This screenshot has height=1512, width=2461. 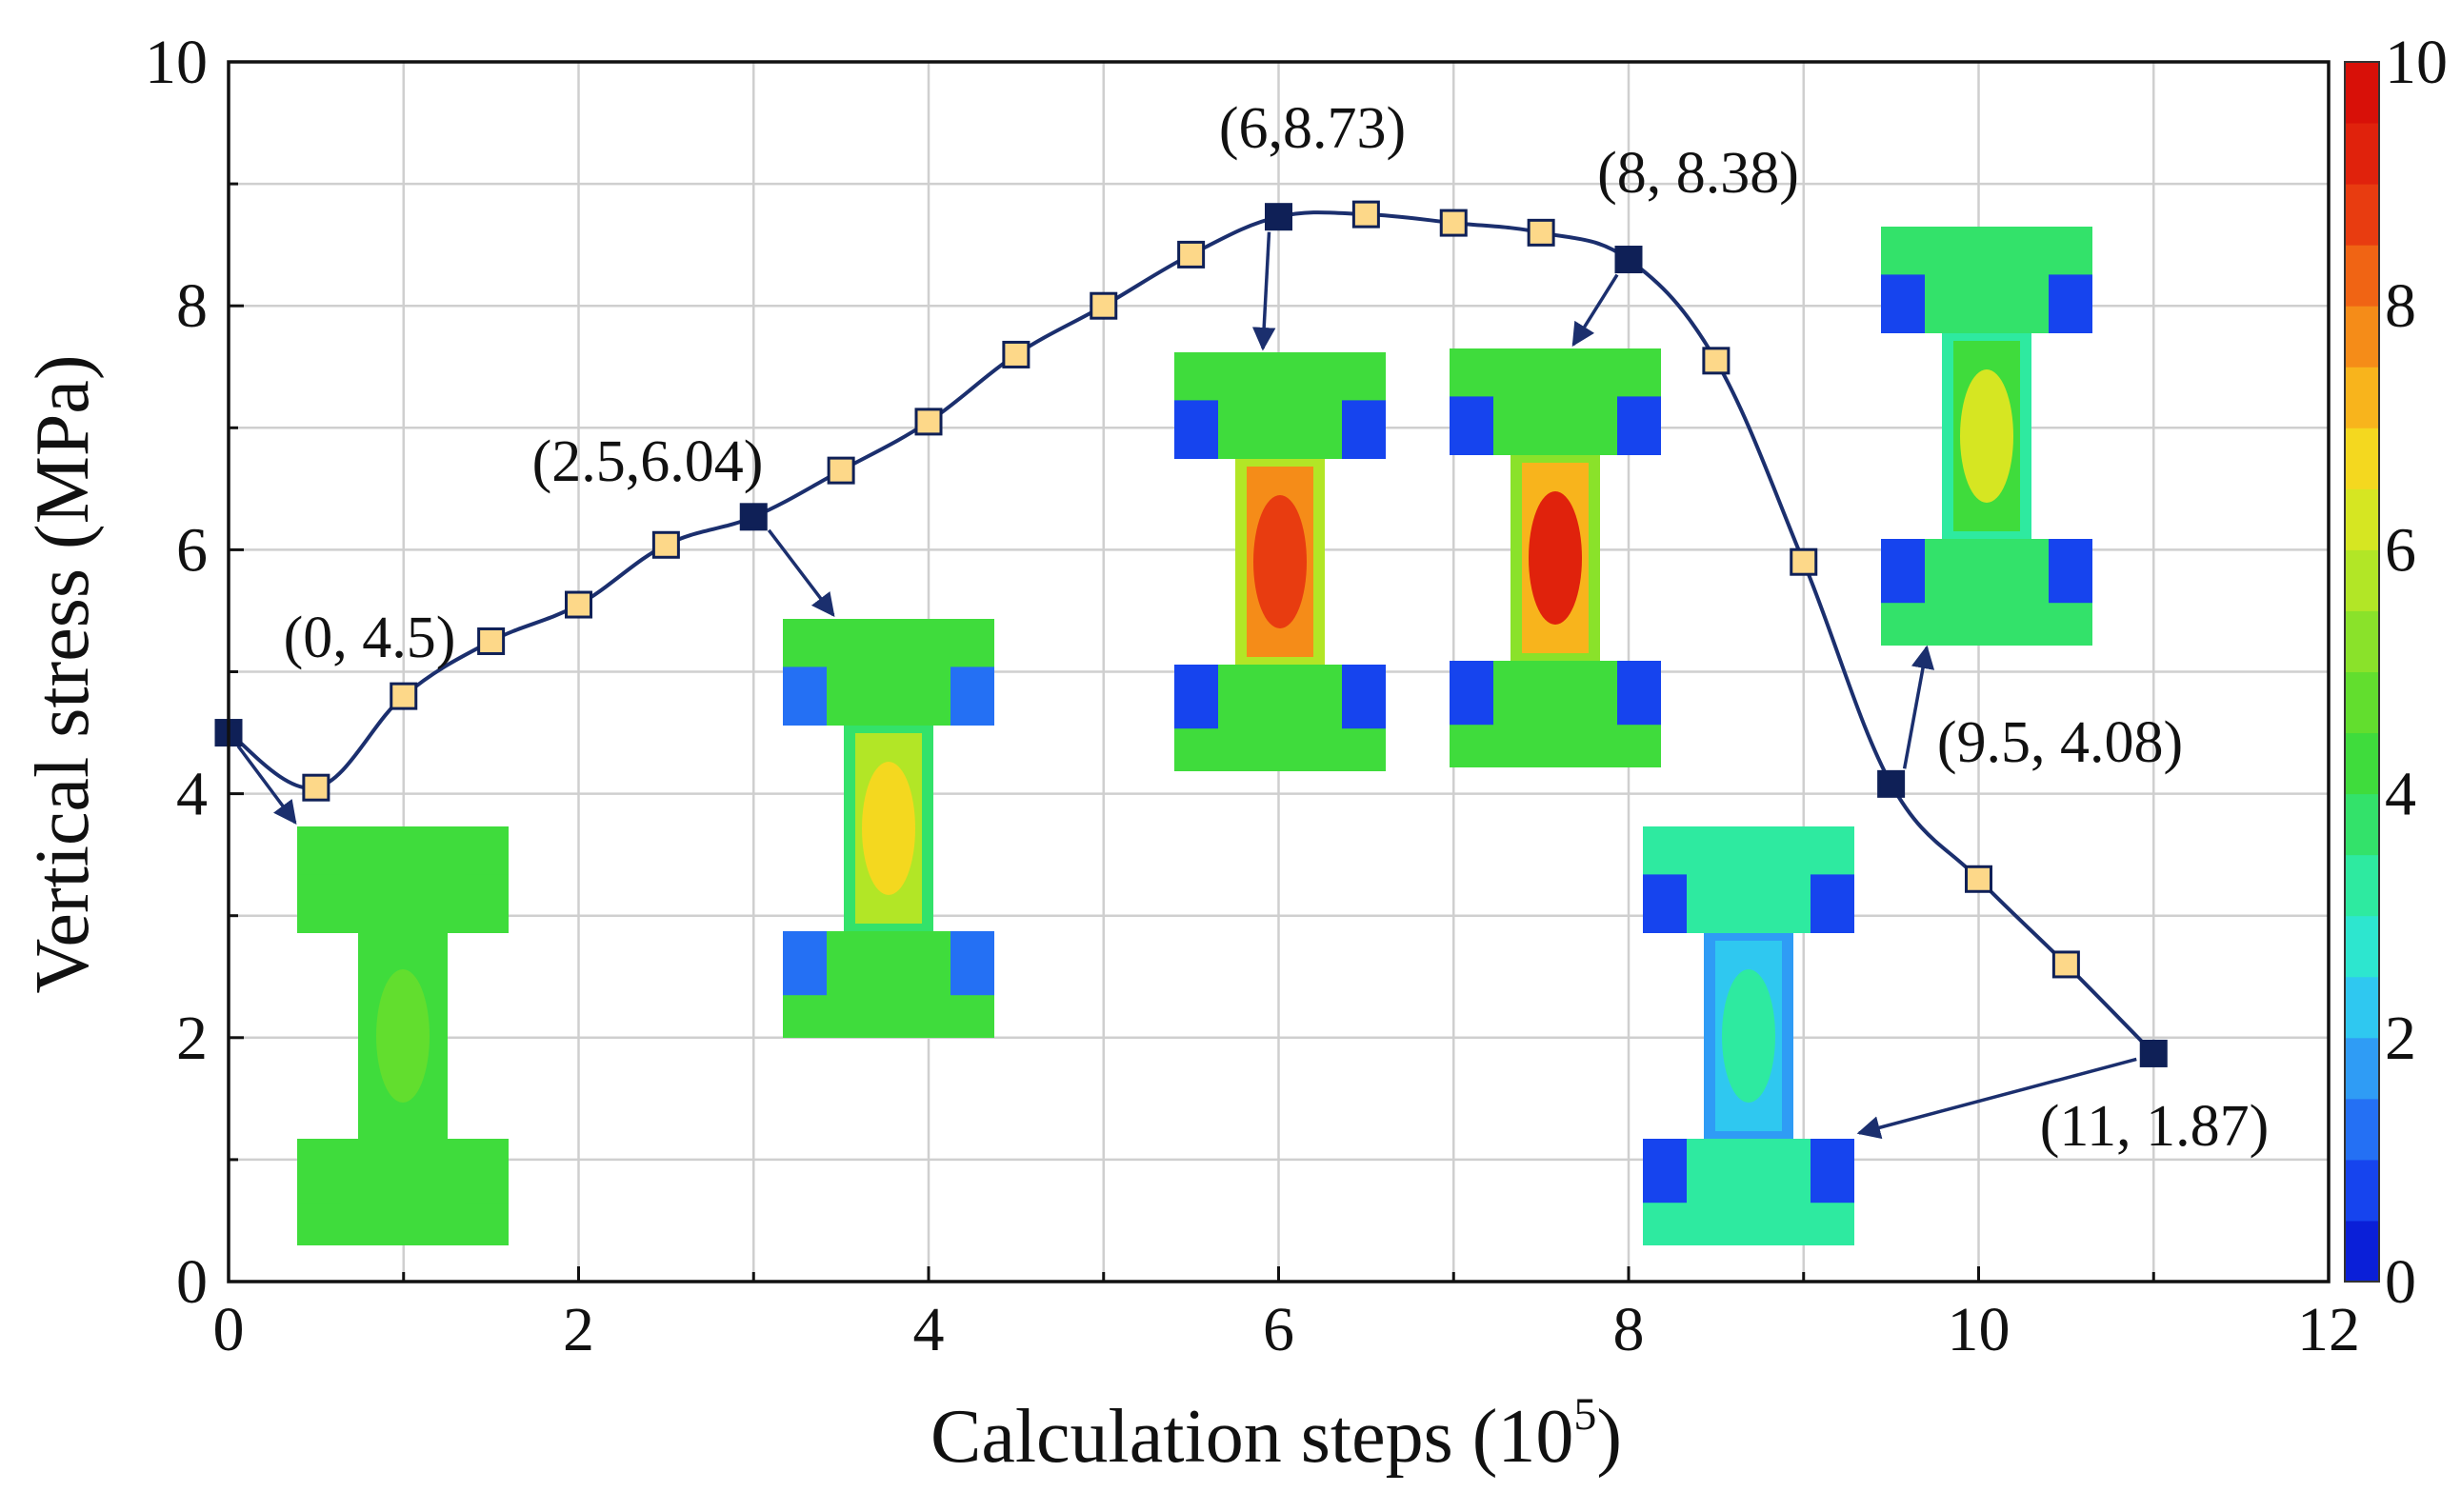 What do you see at coordinates (1278, 1329) in the screenshot?
I see `x-tick-label: 6` at bounding box center [1278, 1329].